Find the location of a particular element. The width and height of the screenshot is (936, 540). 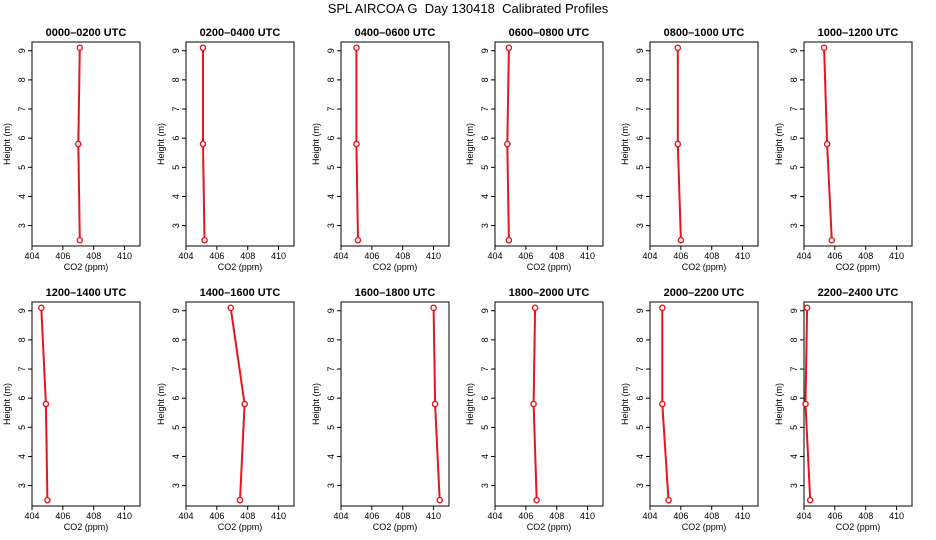

panel-title: 1800–2000 UTC is located at coordinates (549, 293).